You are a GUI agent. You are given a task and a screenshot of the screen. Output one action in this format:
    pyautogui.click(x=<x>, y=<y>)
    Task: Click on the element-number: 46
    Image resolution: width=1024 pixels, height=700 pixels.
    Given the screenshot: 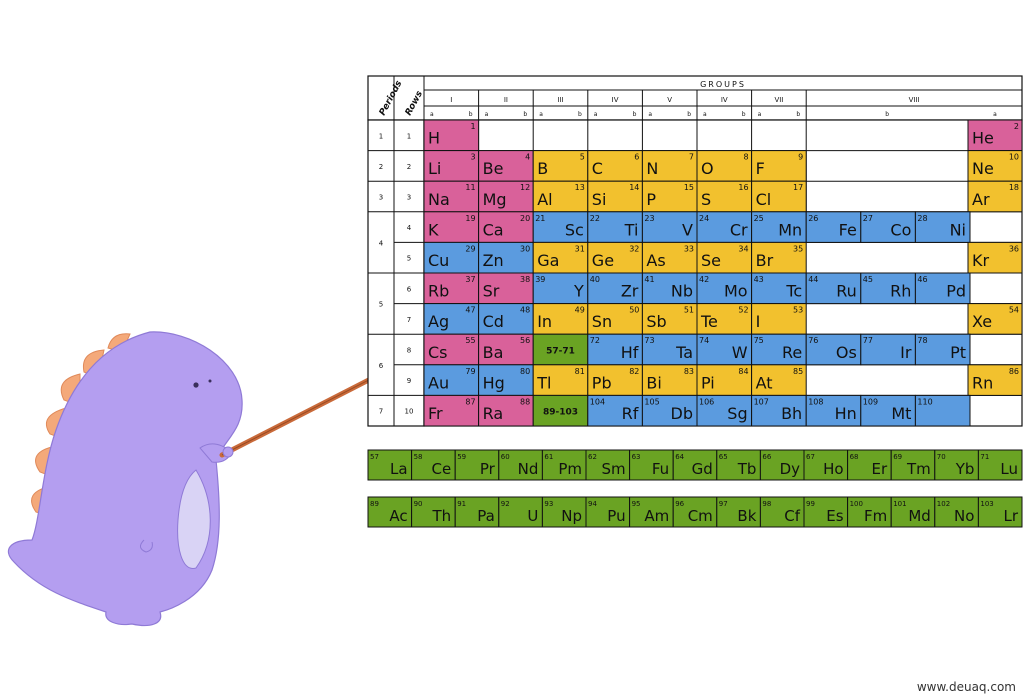 What is the action you would take?
    pyautogui.click(x=922, y=279)
    